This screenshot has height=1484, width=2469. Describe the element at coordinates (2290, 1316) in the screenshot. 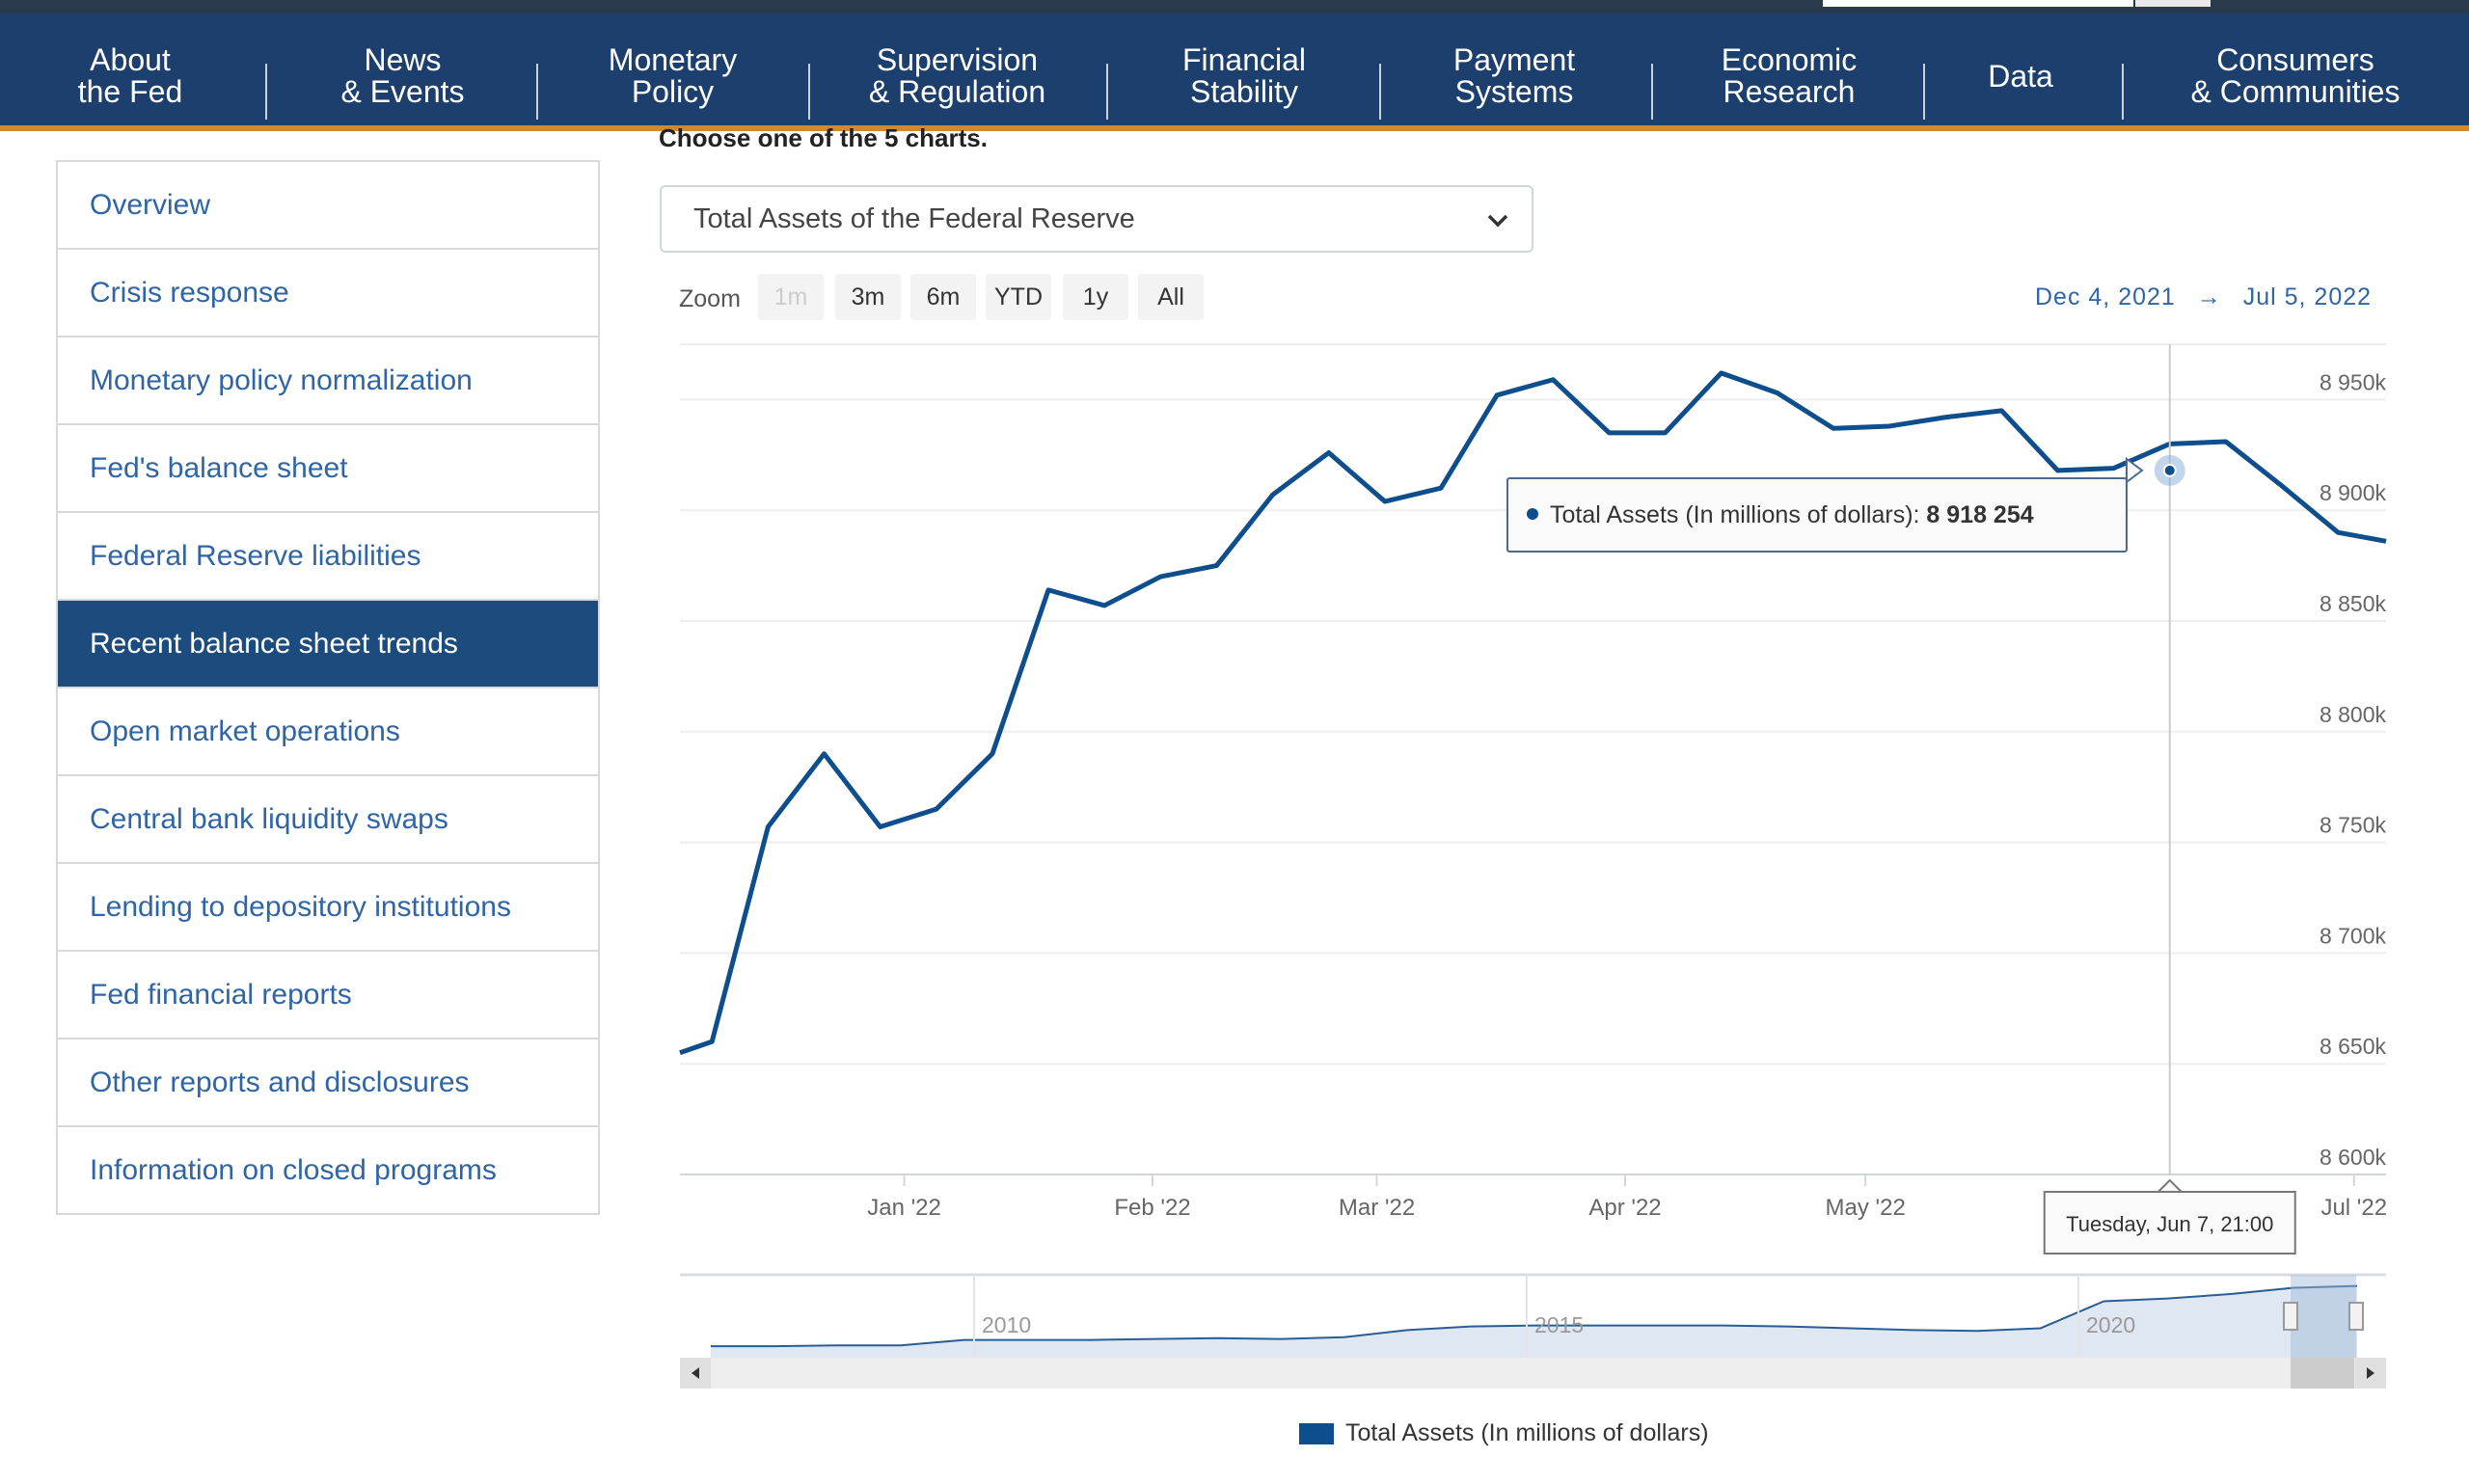

I see `navigator-handle-left` at that location.